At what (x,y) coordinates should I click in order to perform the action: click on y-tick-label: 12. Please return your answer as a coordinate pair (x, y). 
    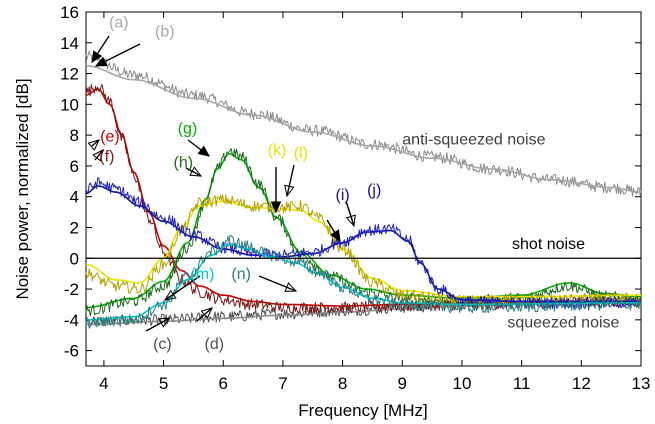
    Looking at the image, I should click on (69, 74).